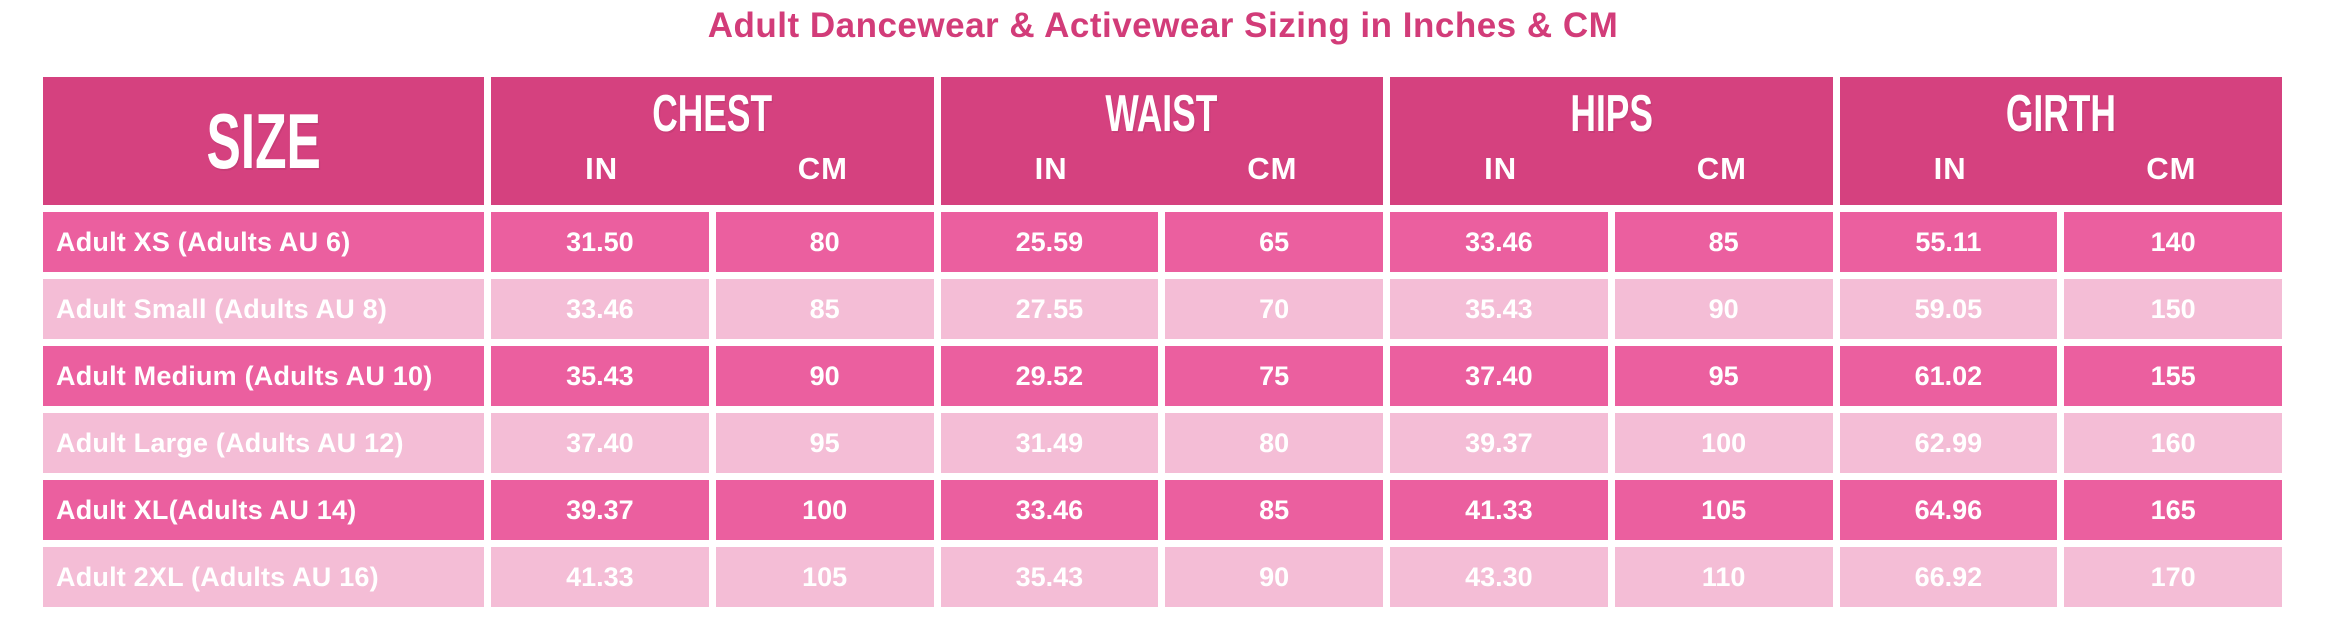  I want to click on cell-xl-chest-in: 39.37, so click(600, 510).